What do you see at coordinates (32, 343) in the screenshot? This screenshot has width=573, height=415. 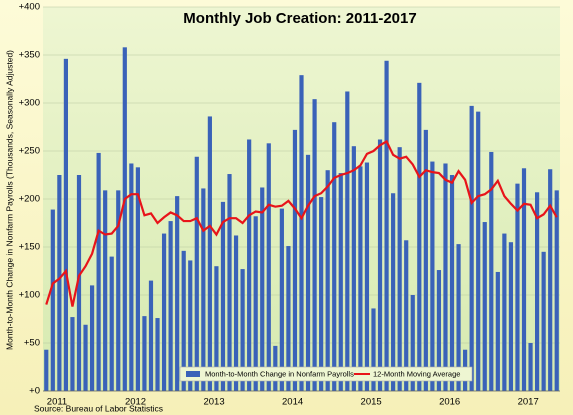 I see `y-tick-label: +50` at bounding box center [32, 343].